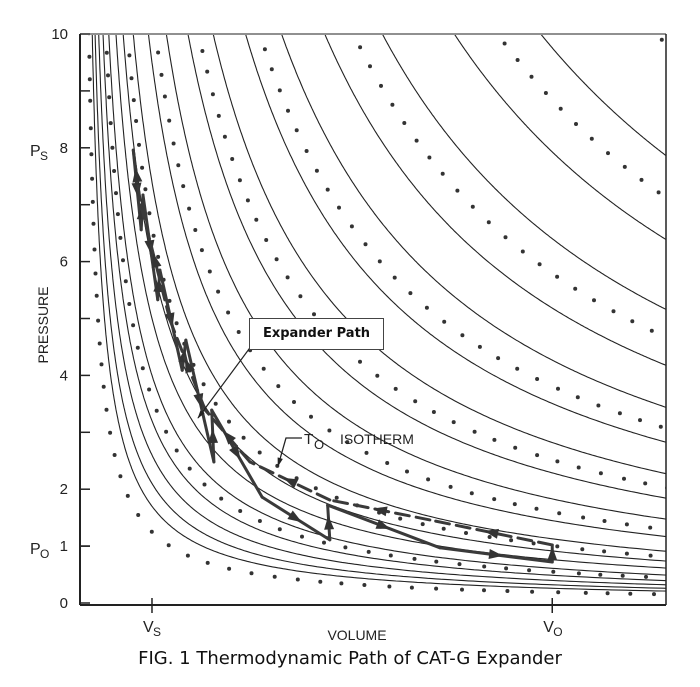 Image resolution: width=700 pixels, height=687 pixels. I want to click on y-marker-label: P, so click(35, 549).